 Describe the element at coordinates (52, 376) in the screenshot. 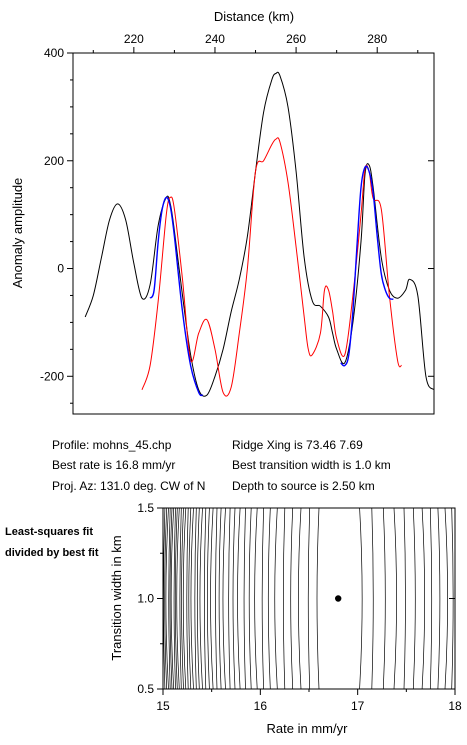

I see `top-y-tick-label: -200` at that location.